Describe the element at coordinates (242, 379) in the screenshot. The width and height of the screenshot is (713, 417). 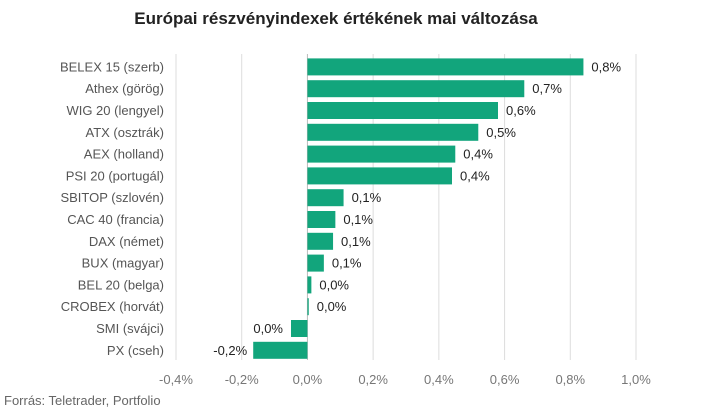
I see `x-tick-label: -0,2%` at that location.